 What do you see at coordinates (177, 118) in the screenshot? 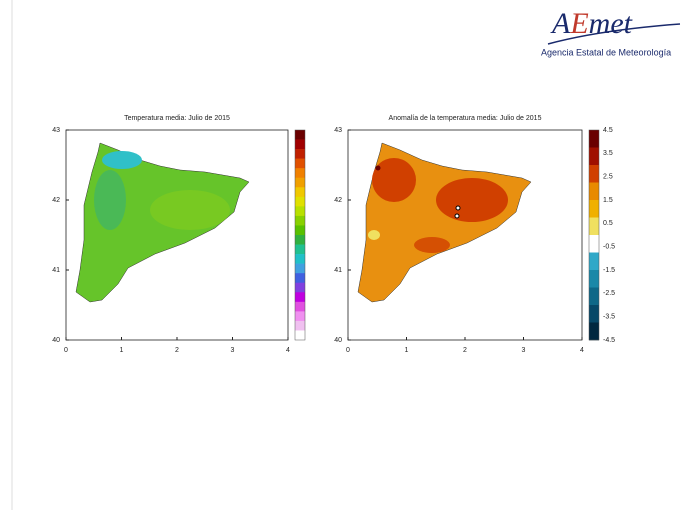
I see `panel-title: Temperatura media: Julio de 2015` at bounding box center [177, 118].